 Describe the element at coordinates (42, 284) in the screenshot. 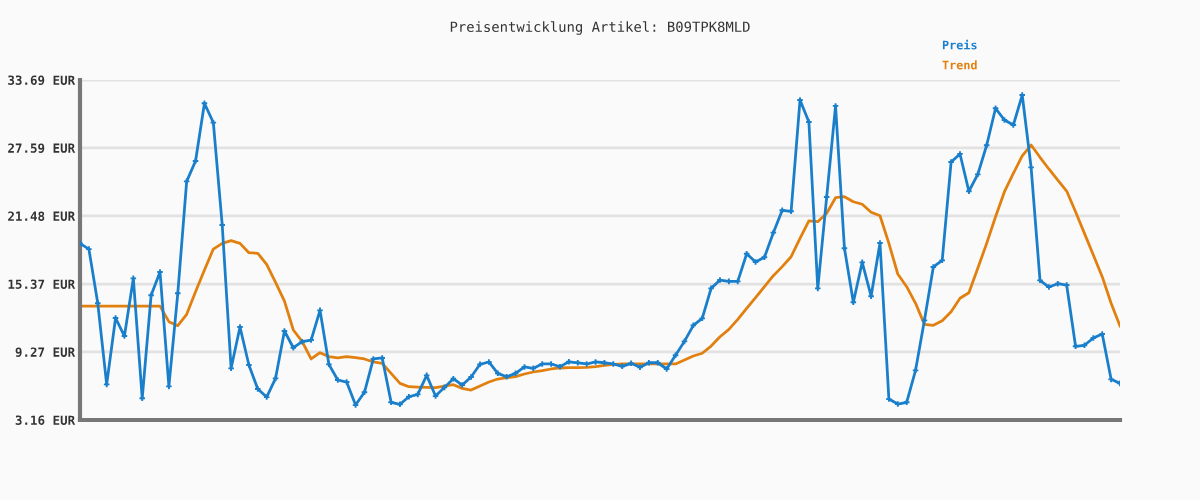

I see `y-tick-label: 15.37 EUR` at that location.